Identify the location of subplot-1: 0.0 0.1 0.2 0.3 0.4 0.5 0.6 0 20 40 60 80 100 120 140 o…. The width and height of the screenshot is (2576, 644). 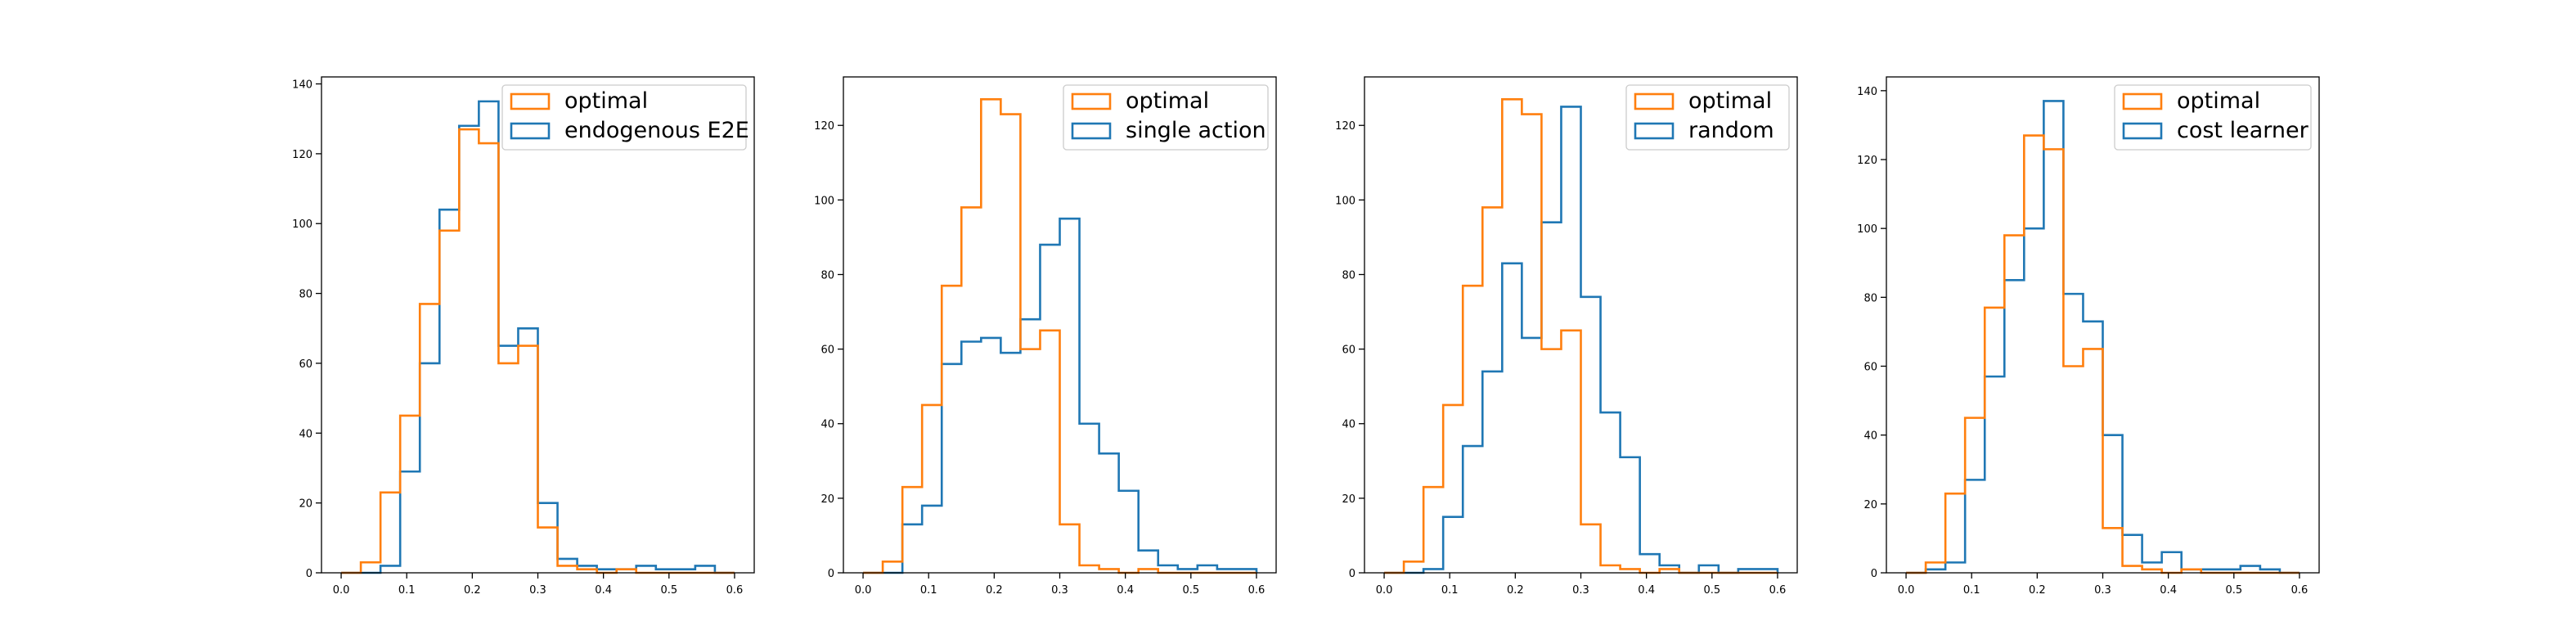
(523, 336).